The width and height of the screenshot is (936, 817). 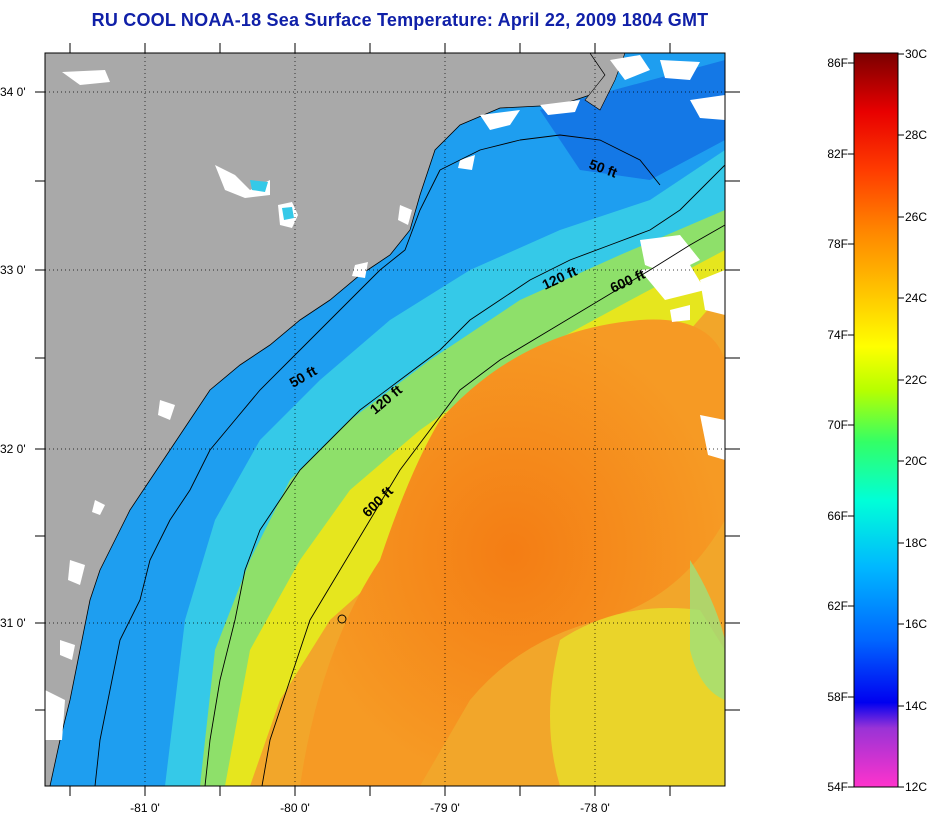 What do you see at coordinates (86, 77) in the screenshot?
I see `inland-cloud-speck` at bounding box center [86, 77].